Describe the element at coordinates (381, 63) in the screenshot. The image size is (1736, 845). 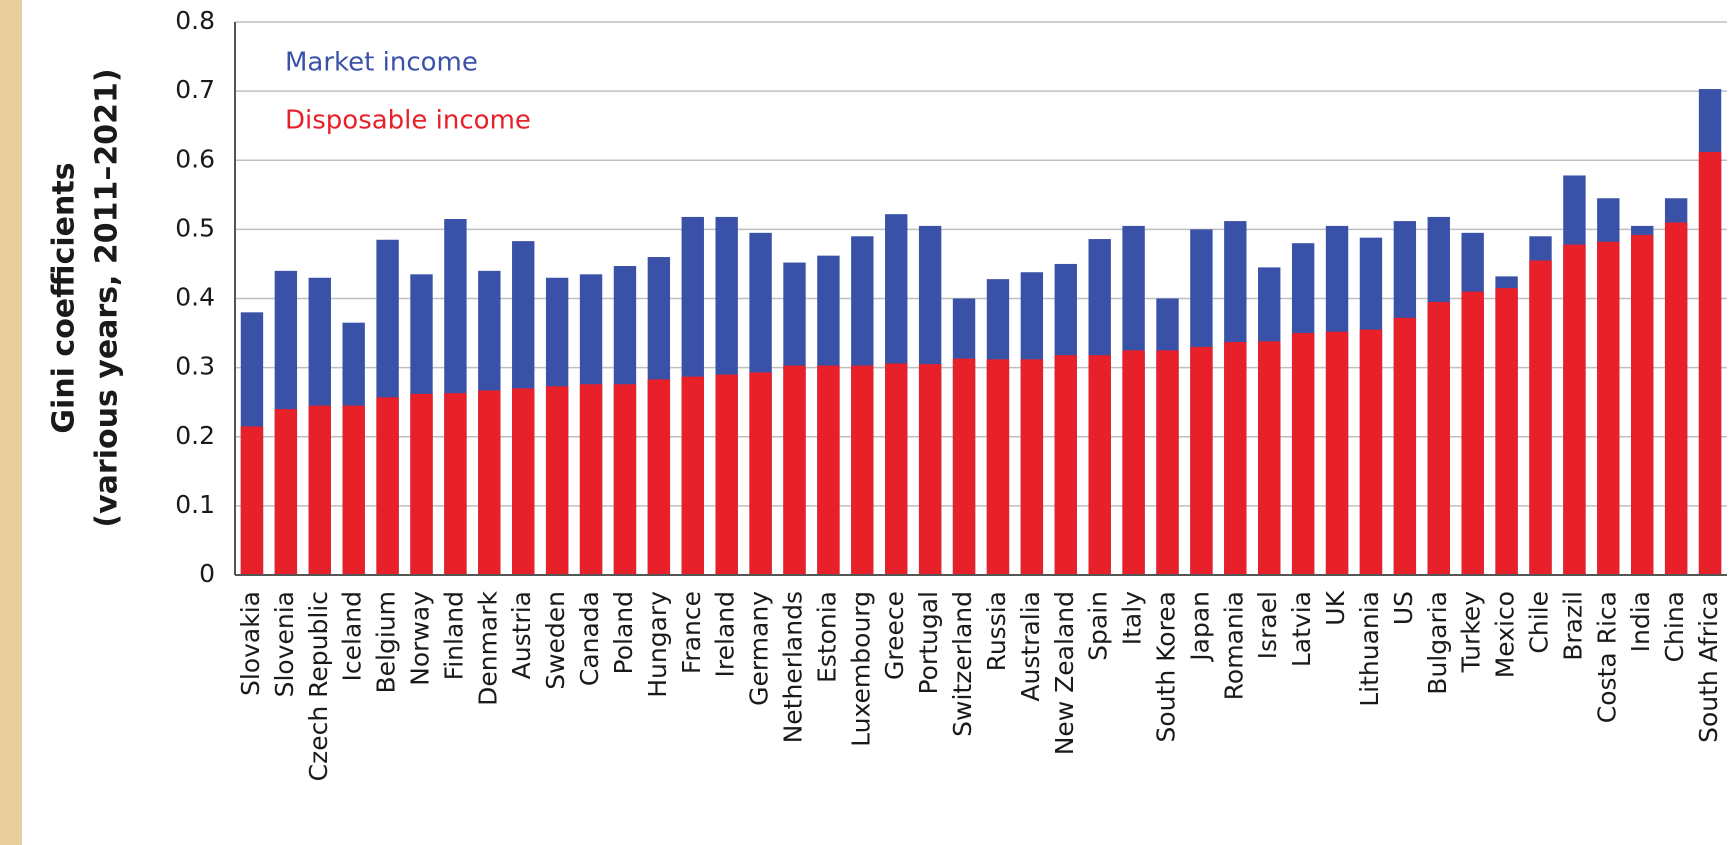
I see `legend-label: Market income` at that location.